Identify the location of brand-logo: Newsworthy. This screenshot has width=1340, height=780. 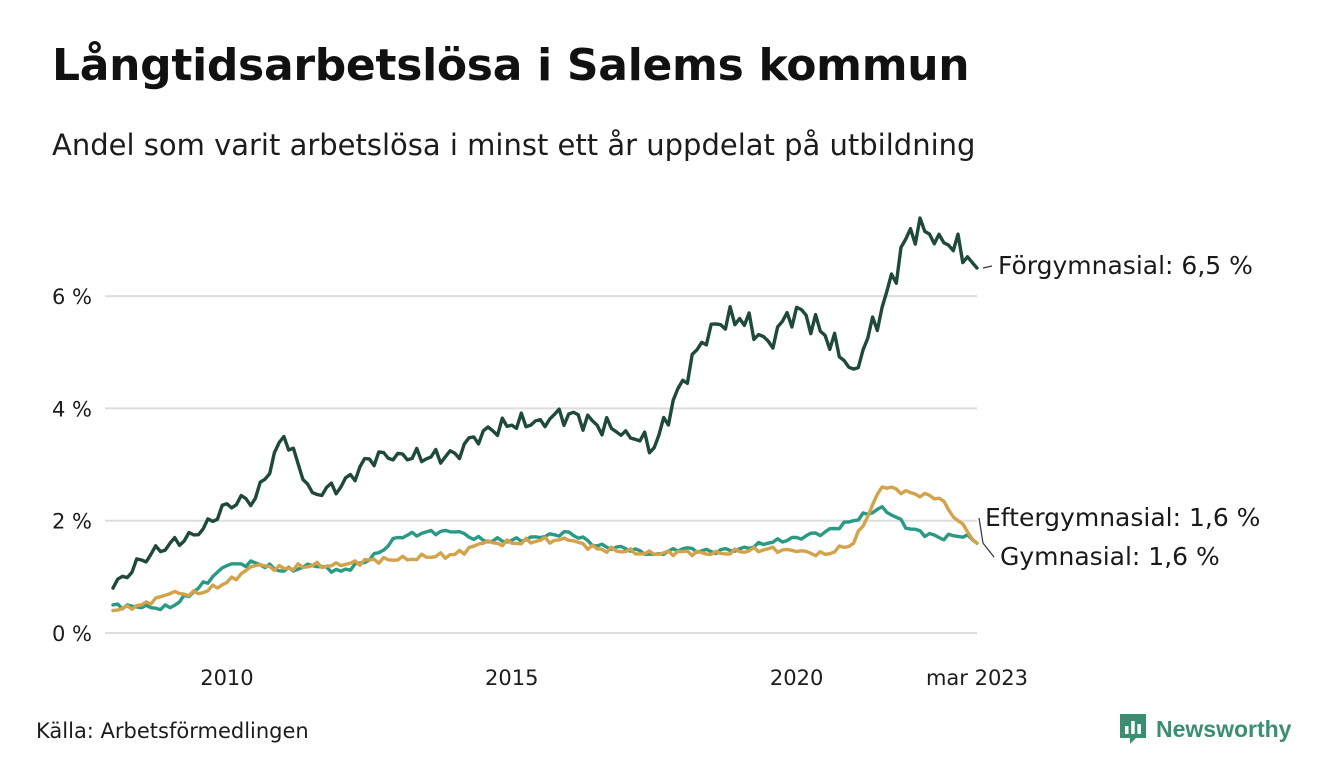
(1204, 729).